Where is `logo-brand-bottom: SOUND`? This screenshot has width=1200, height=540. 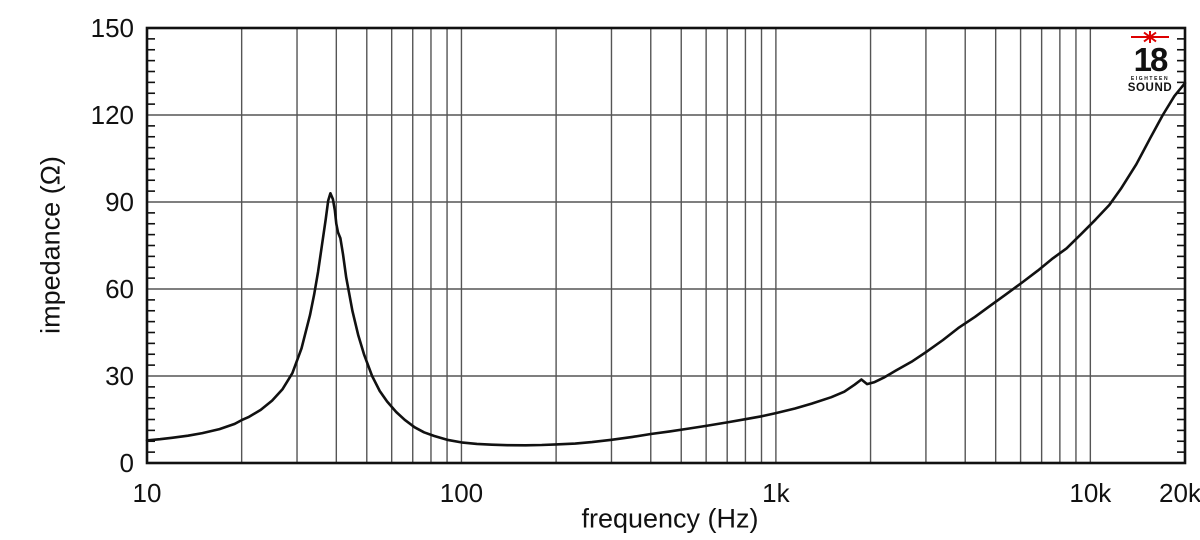 logo-brand-bottom: SOUND is located at coordinates (1150, 87).